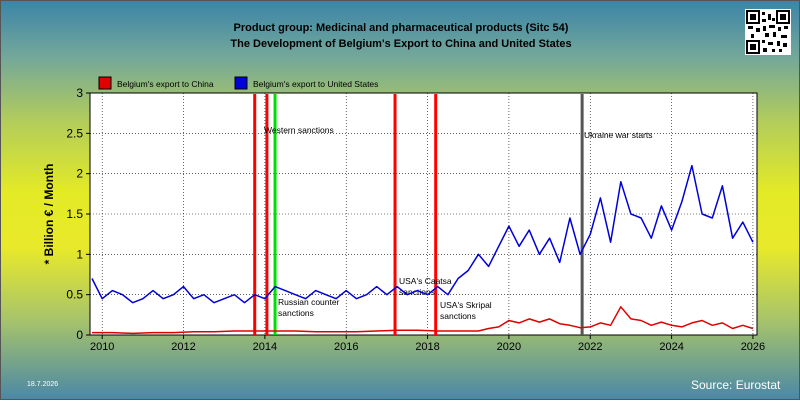 This screenshot has height=401, width=800. What do you see at coordinates (466, 310) in the screenshot?
I see `event-label: USA's Skripal sanctions` at bounding box center [466, 310].